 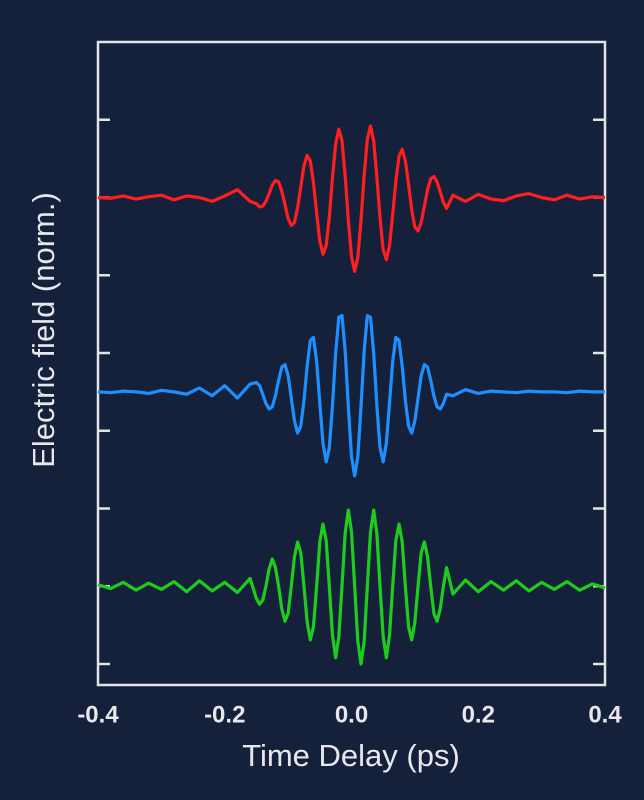 What do you see at coordinates (605, 714) in the screenshot?
I see `x-tick-label: 0.4` at bounding box center [605, 714].